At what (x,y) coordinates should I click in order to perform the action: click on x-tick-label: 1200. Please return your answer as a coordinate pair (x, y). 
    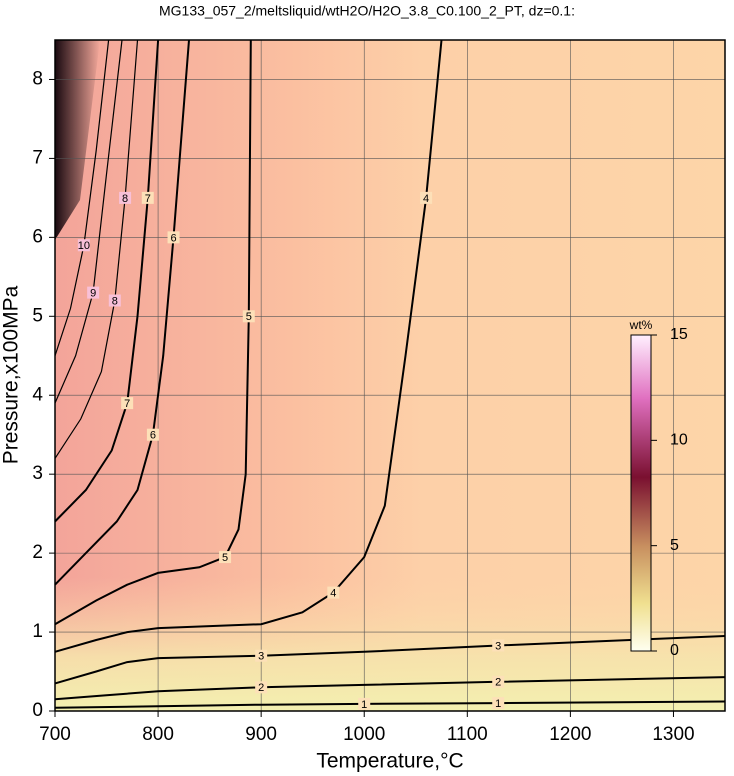
    Looking at the image, I should click on (570, 734).